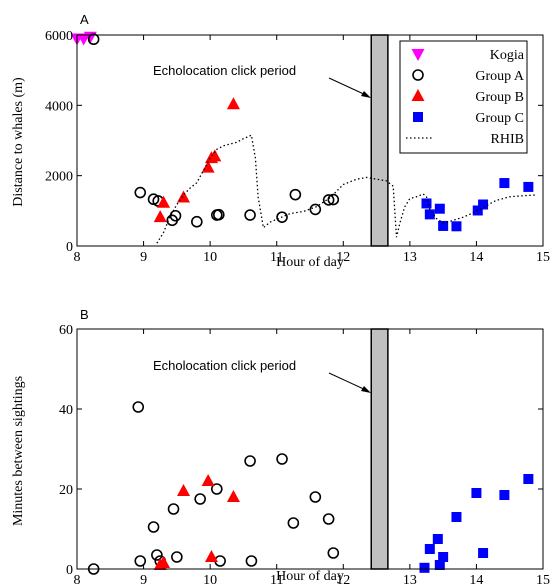 This screenshot has height=584, width=556. Describe the element at coordinates (463, 97) in the screenshot. I see `legend: Kogia Group A Group B Group C RHIB` at that location.